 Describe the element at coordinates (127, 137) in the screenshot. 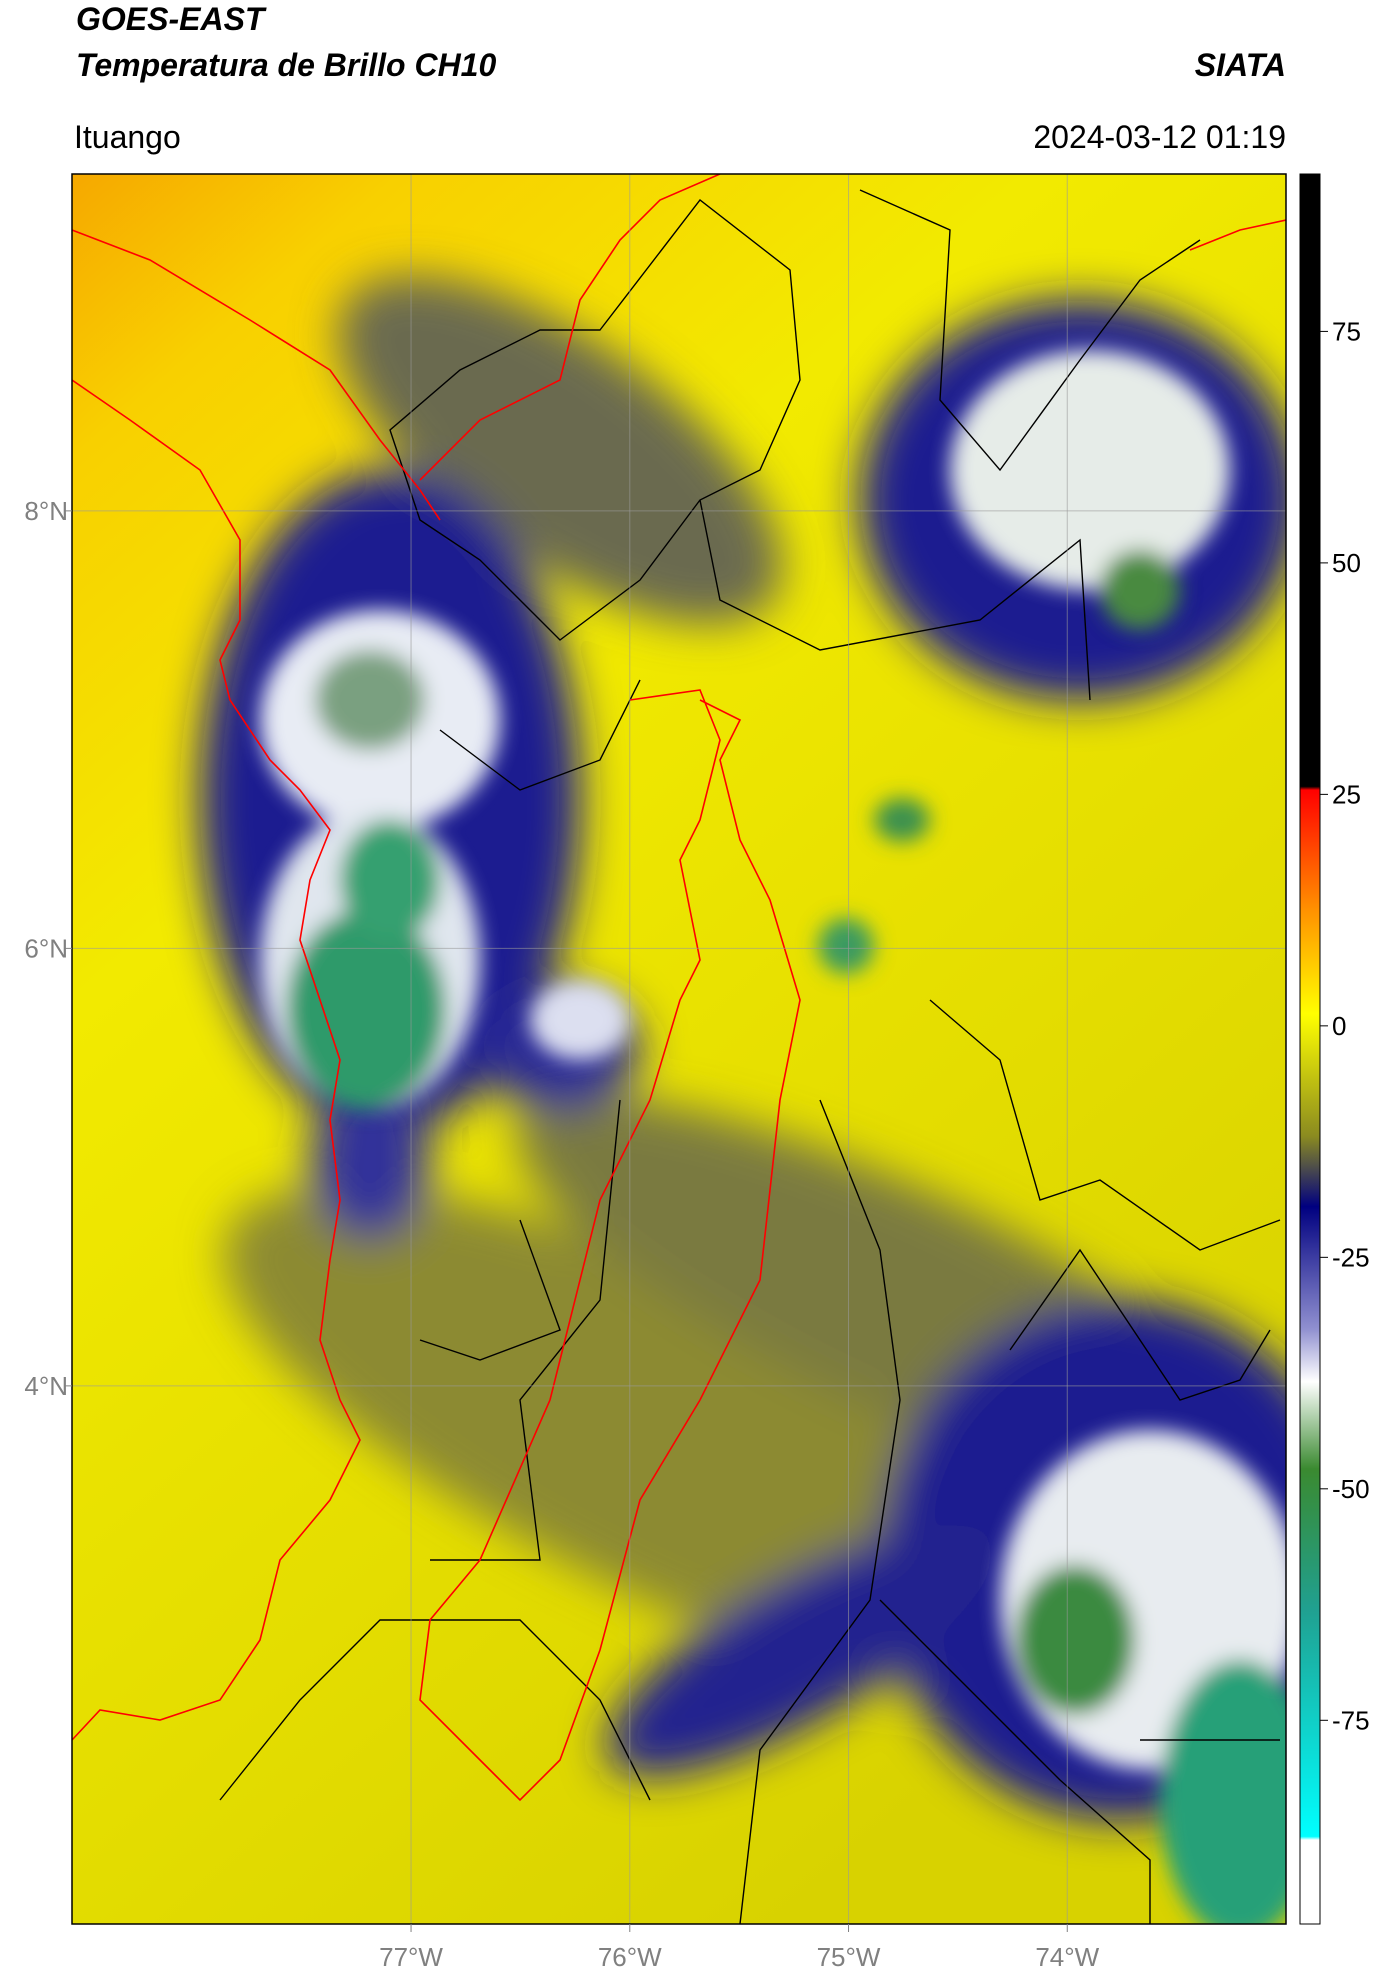

I see `location: Ituango` at that location.